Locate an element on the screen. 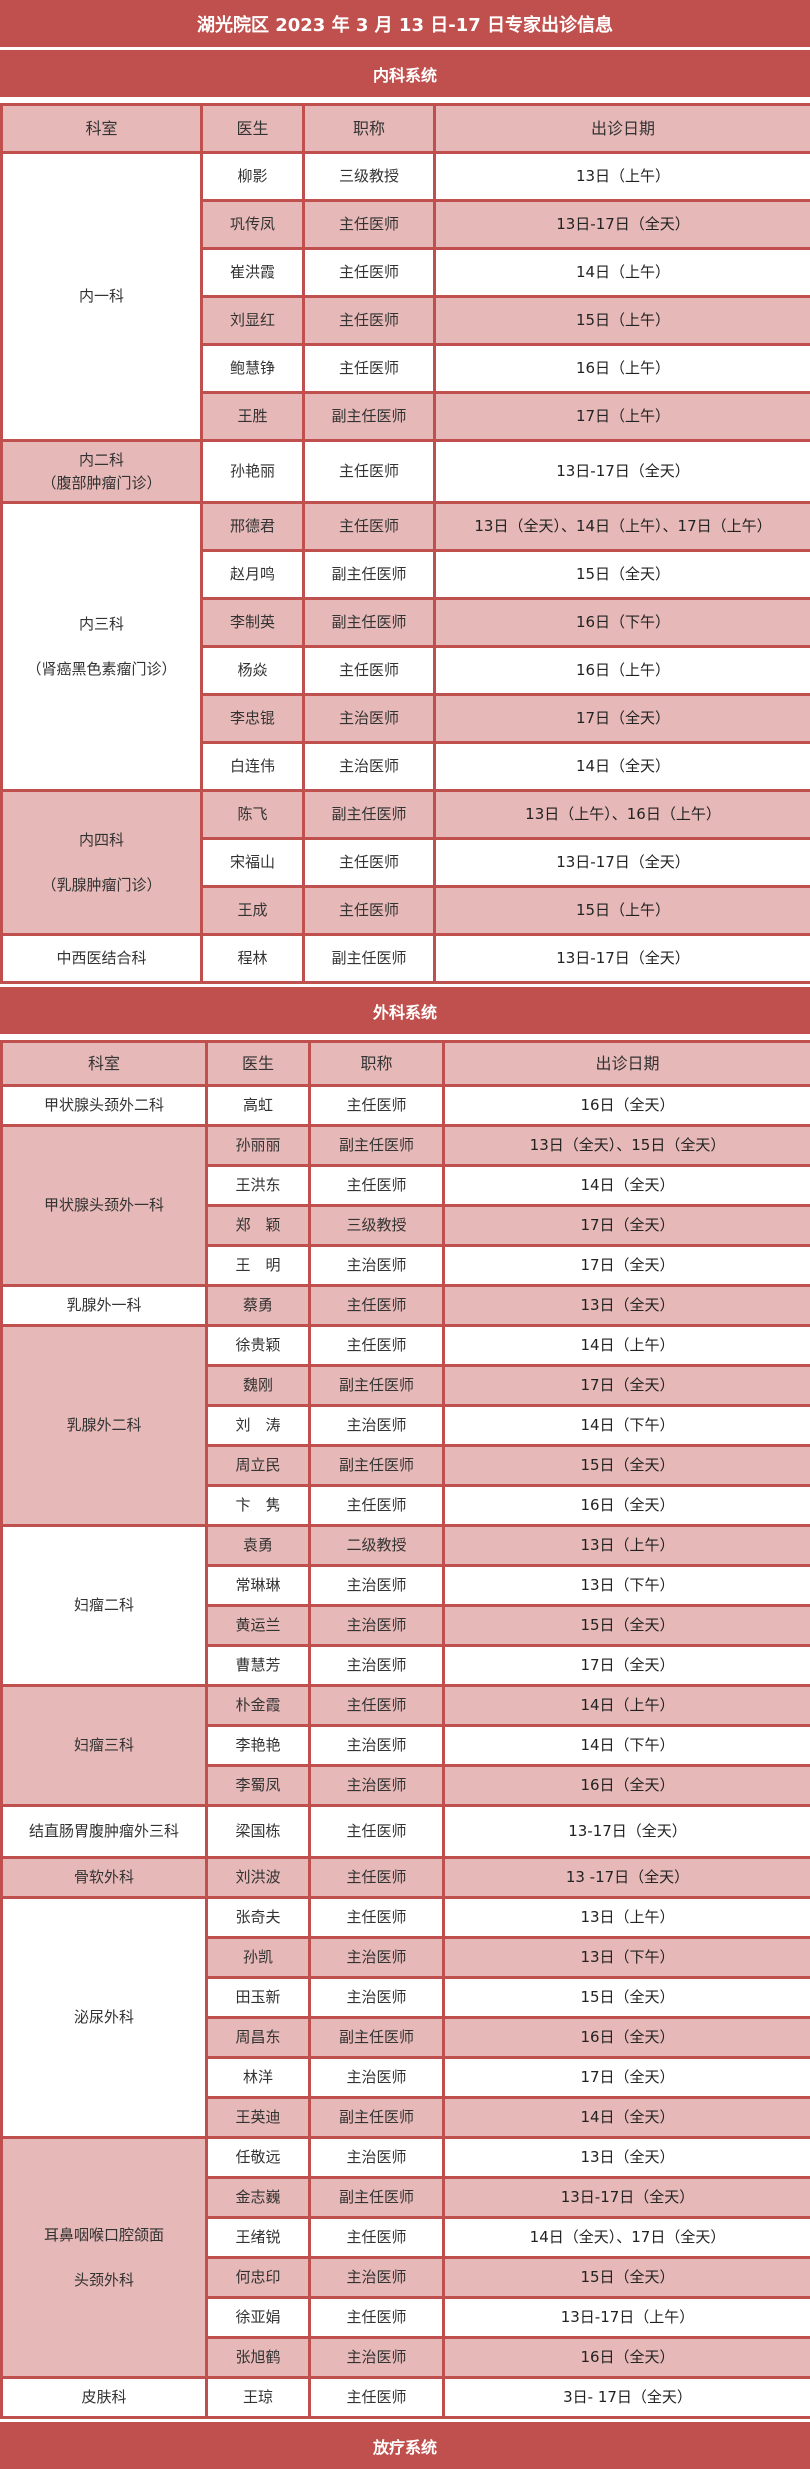  doctor-cell: 巩传凤 is located at coordinates (253, 225).